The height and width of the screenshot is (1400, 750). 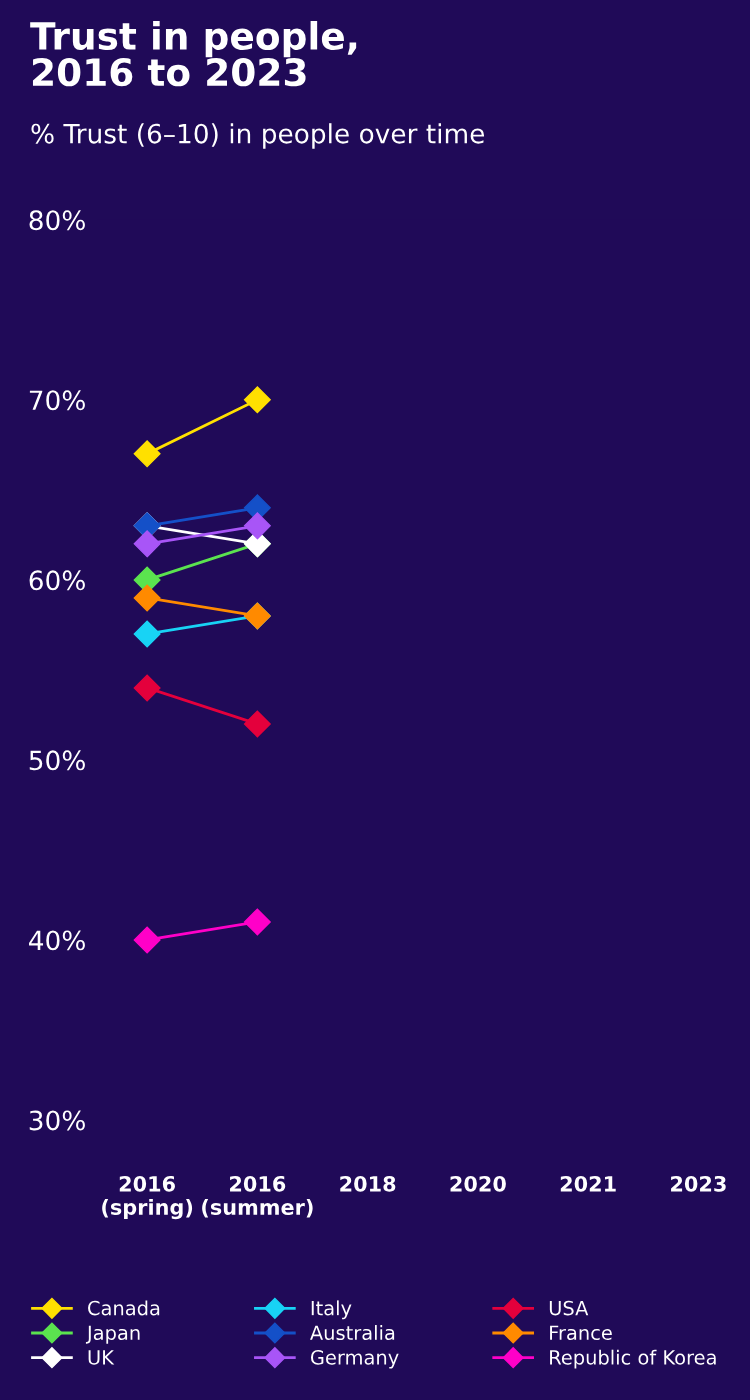 What do you see at coordinates (478, 1183) in the screenshot?
I see `x-tick-label: 2020` at bounding box center [478, 1183].